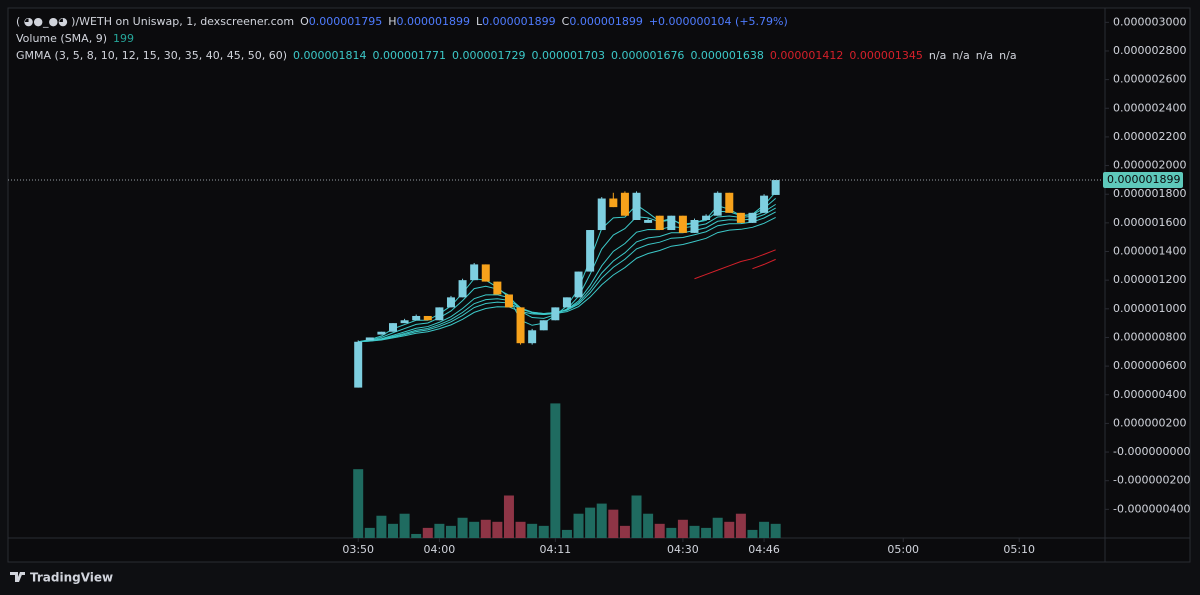 The image size is (1200, 595). Describe the element at coordinates (1149, 136) in the screenshot. I see `y-tick-label: 0.000002200` at that location.